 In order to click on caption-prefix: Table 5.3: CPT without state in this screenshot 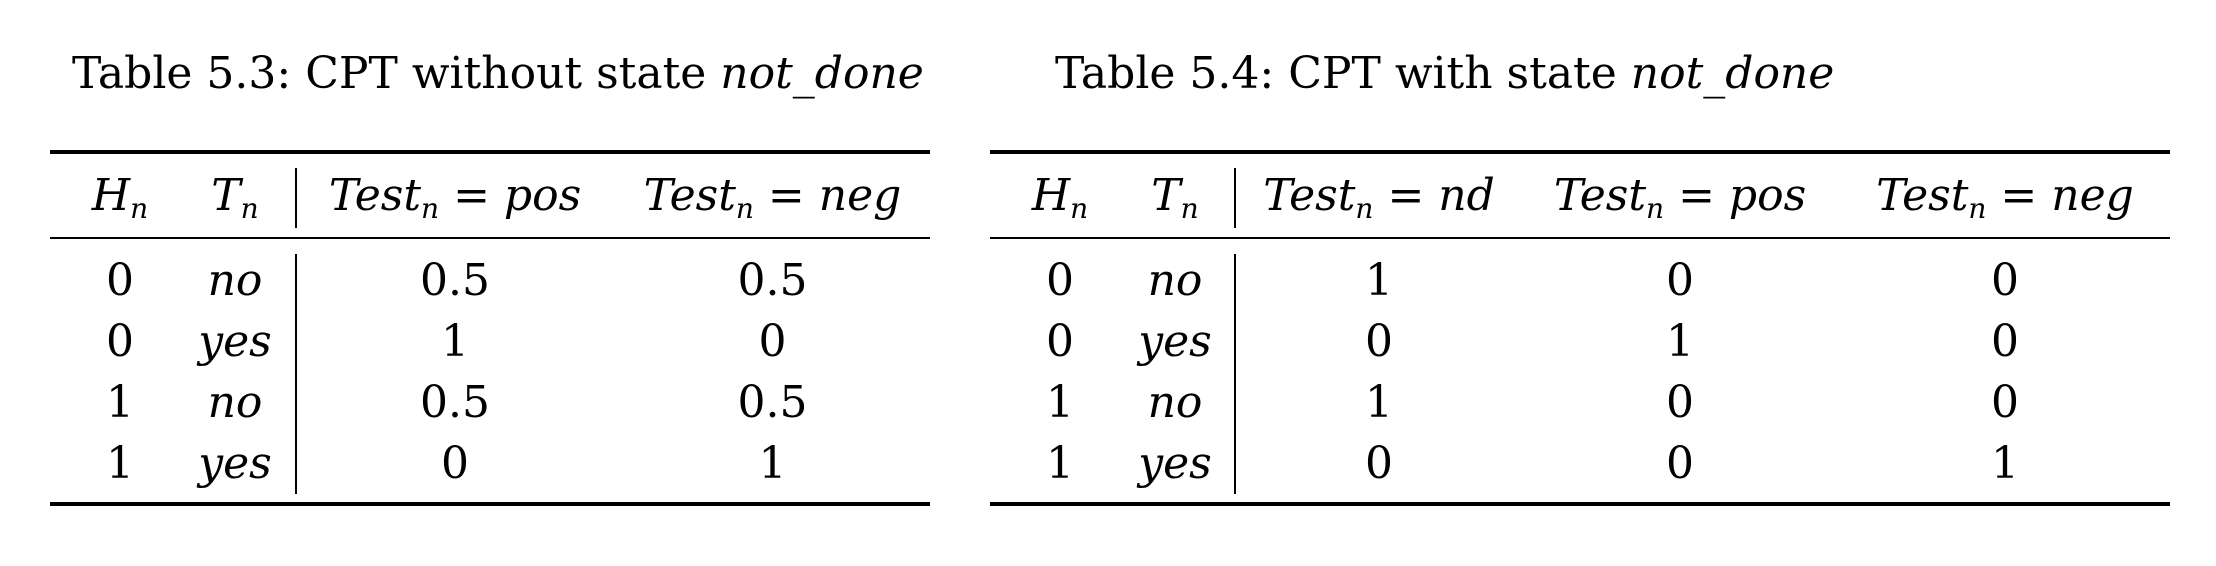, I will do `click(396, 73)`.